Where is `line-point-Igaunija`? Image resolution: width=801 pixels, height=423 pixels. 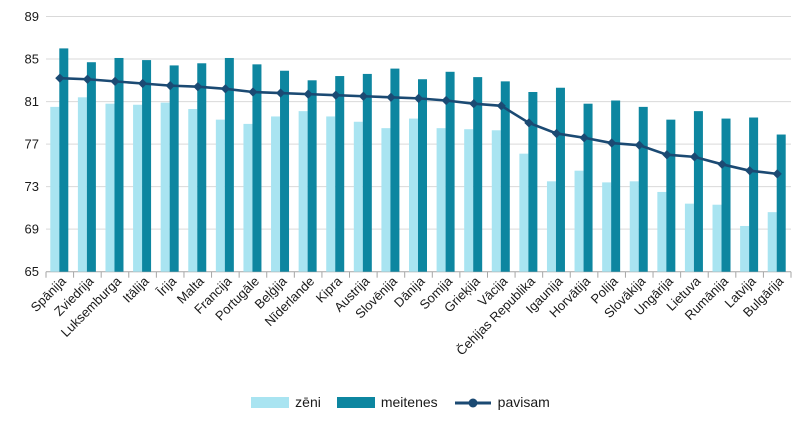 line-point-Igaunija is located at coordinates (556, 133).